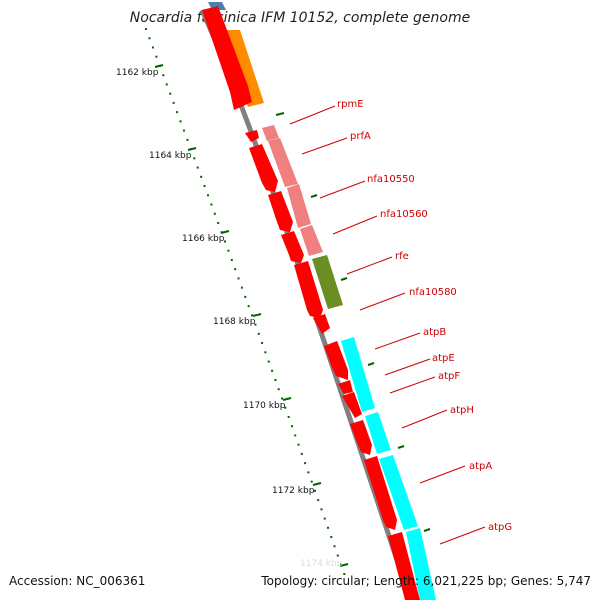 This screenshot has height=600, width=600. Describe the element at coordinates (170, 156) in the screenshot. I see `ruler-label: 1164 kbp` at that location.